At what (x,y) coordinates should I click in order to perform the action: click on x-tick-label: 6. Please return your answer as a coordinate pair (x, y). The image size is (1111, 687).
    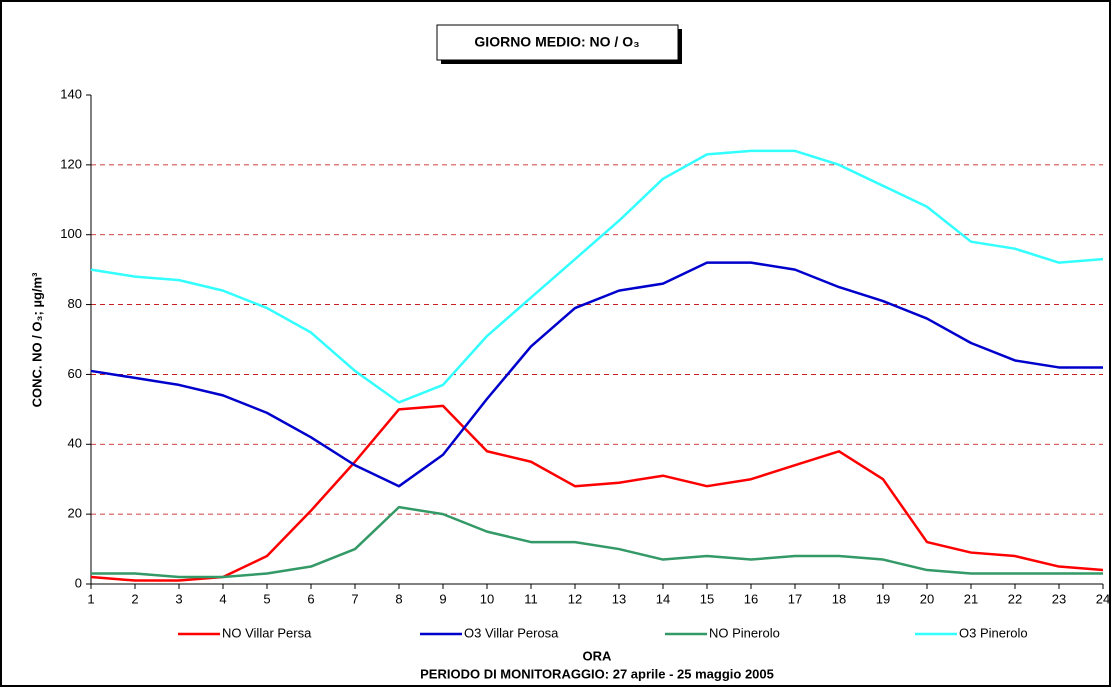
    Looking at the image, I should click on (310, 598).